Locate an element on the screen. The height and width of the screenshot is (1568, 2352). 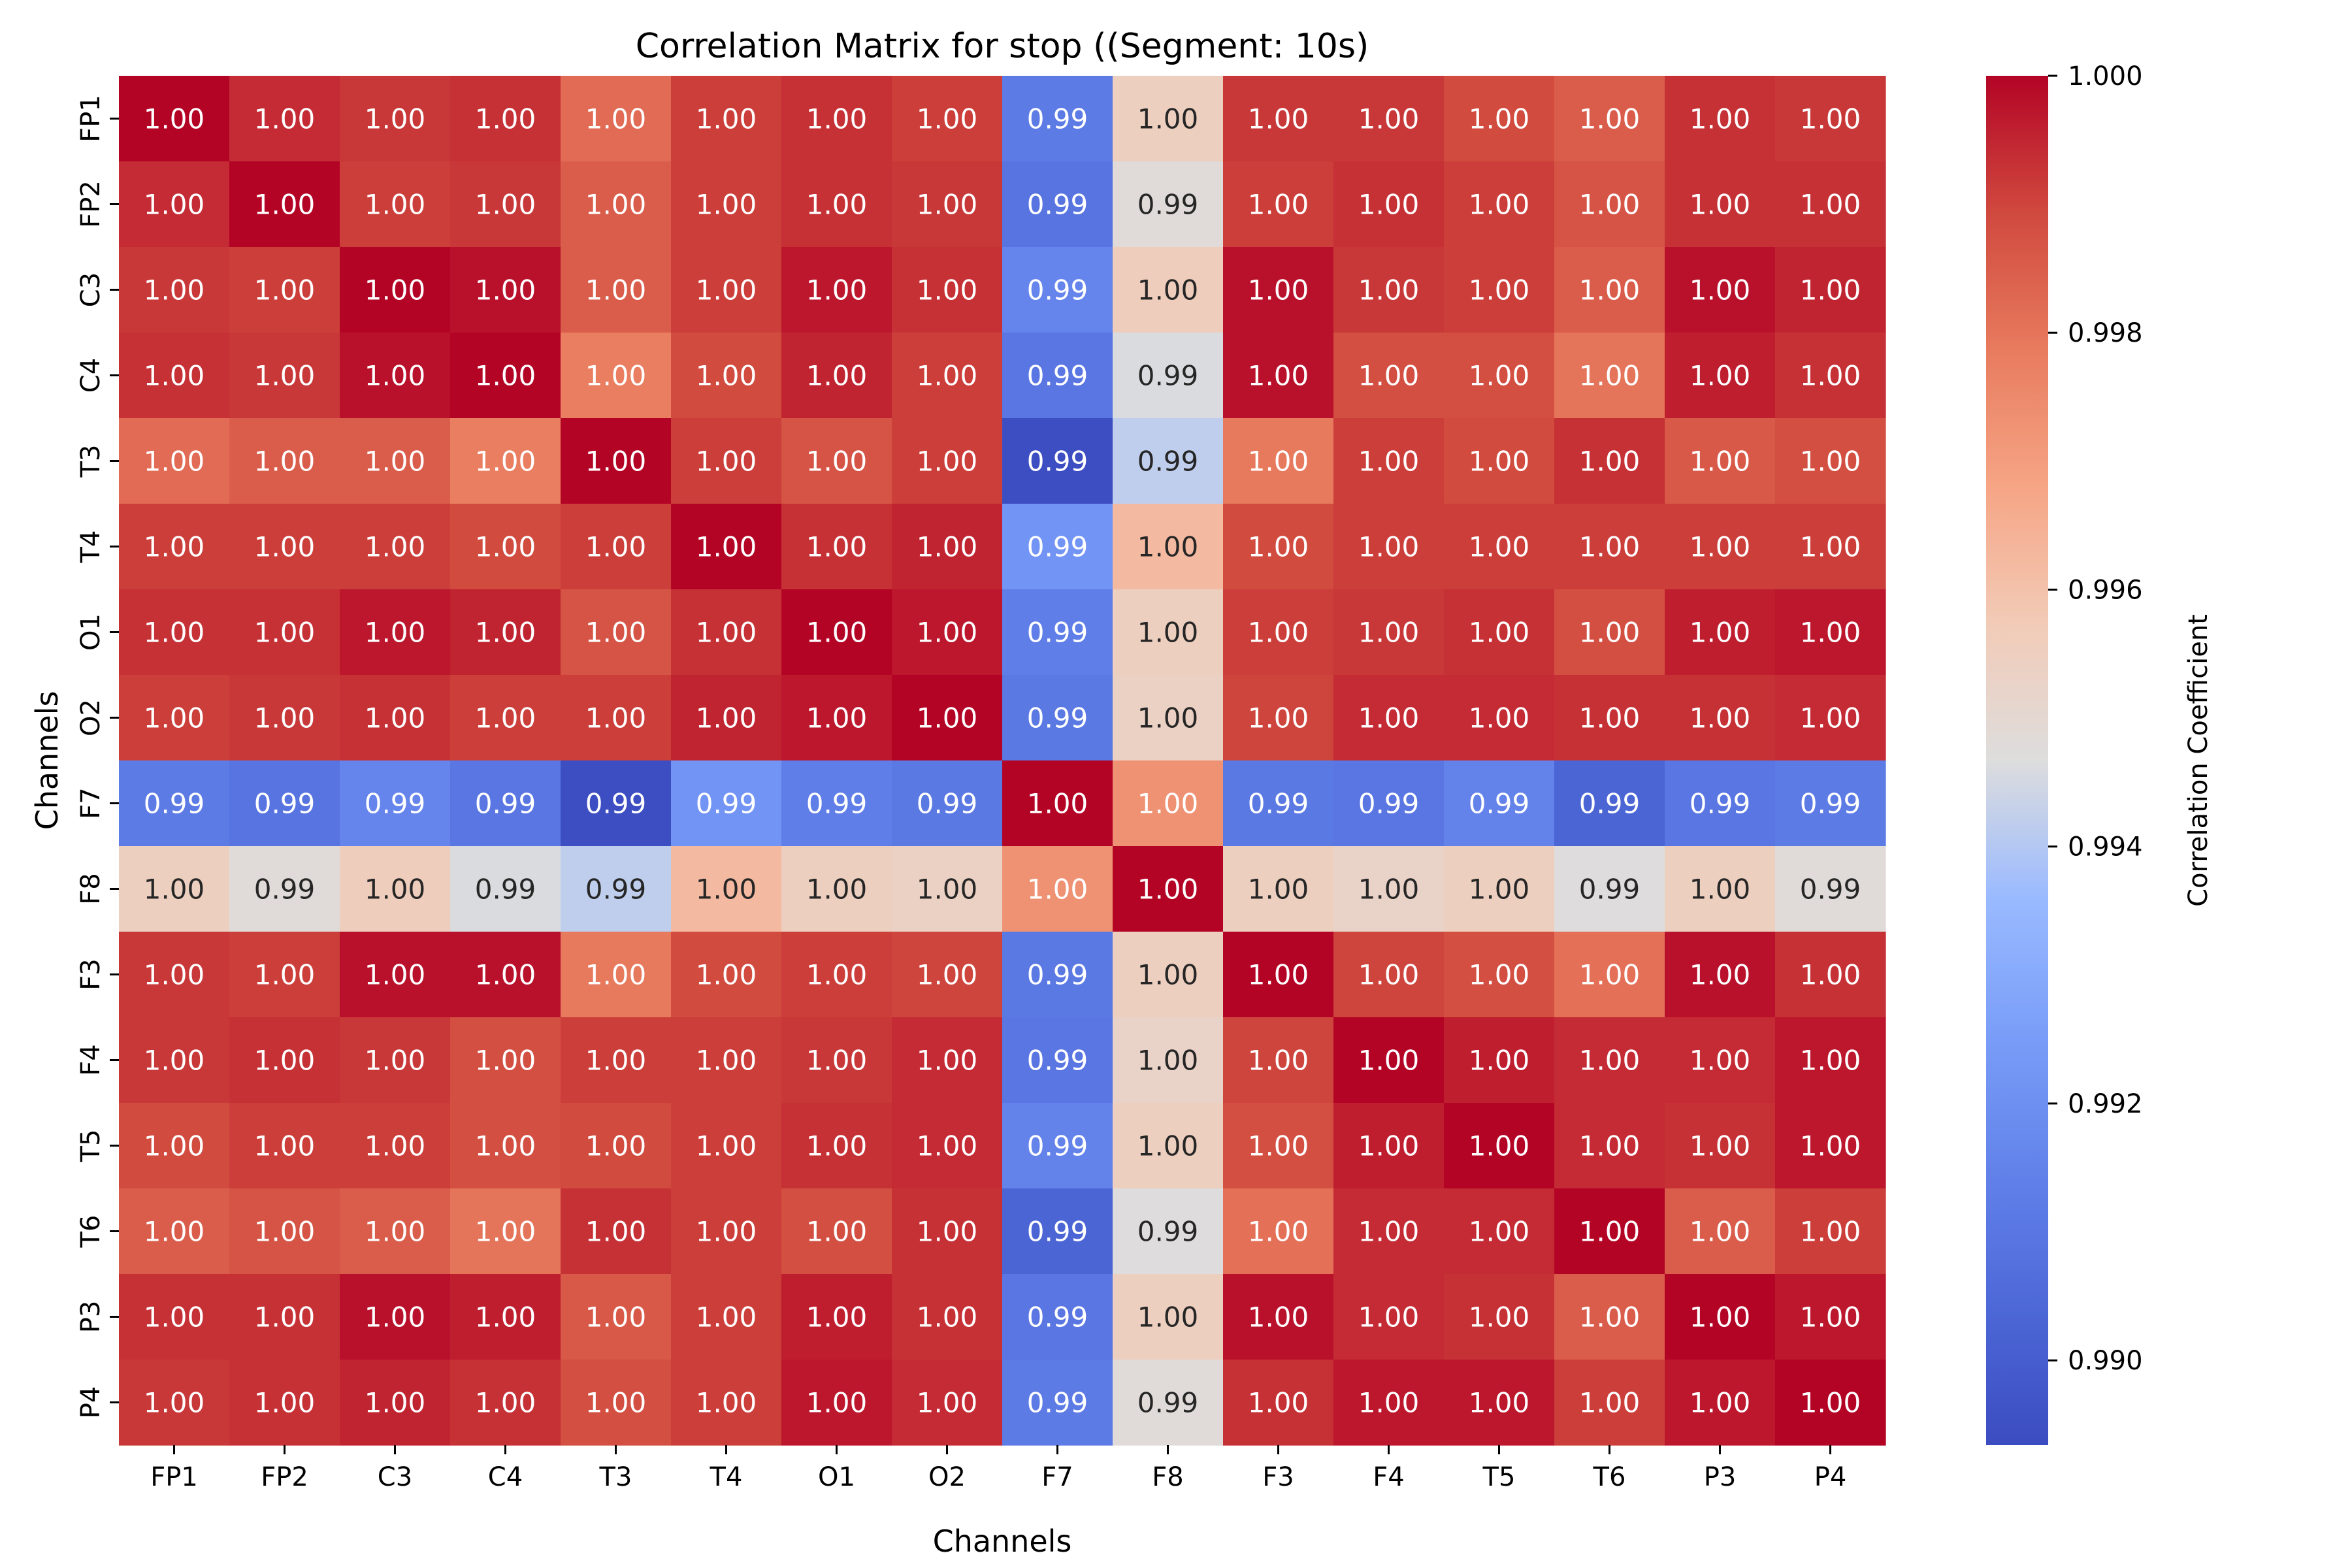
cell-annotation-T6-C4: 1.00 is located at coordinates (505, 1232).